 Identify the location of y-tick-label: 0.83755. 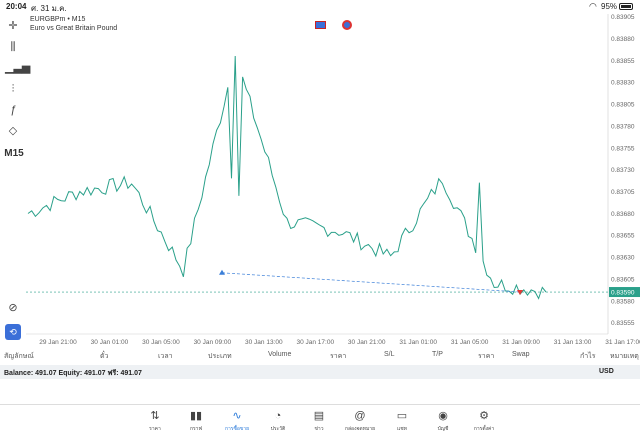
(623, 148).